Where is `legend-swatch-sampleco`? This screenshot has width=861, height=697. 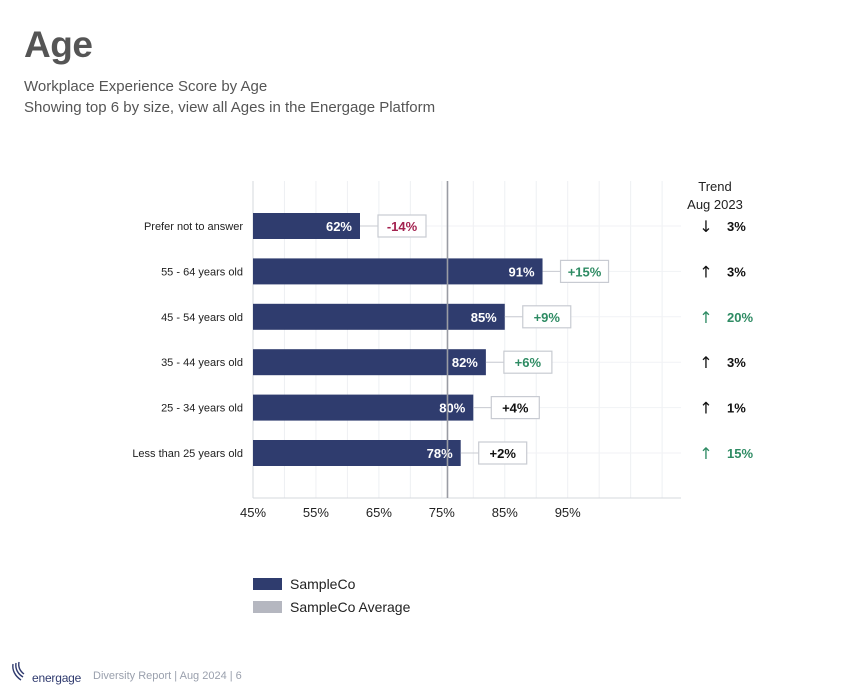 legend-swatch-sampleco is located at coordinates (267, 583).